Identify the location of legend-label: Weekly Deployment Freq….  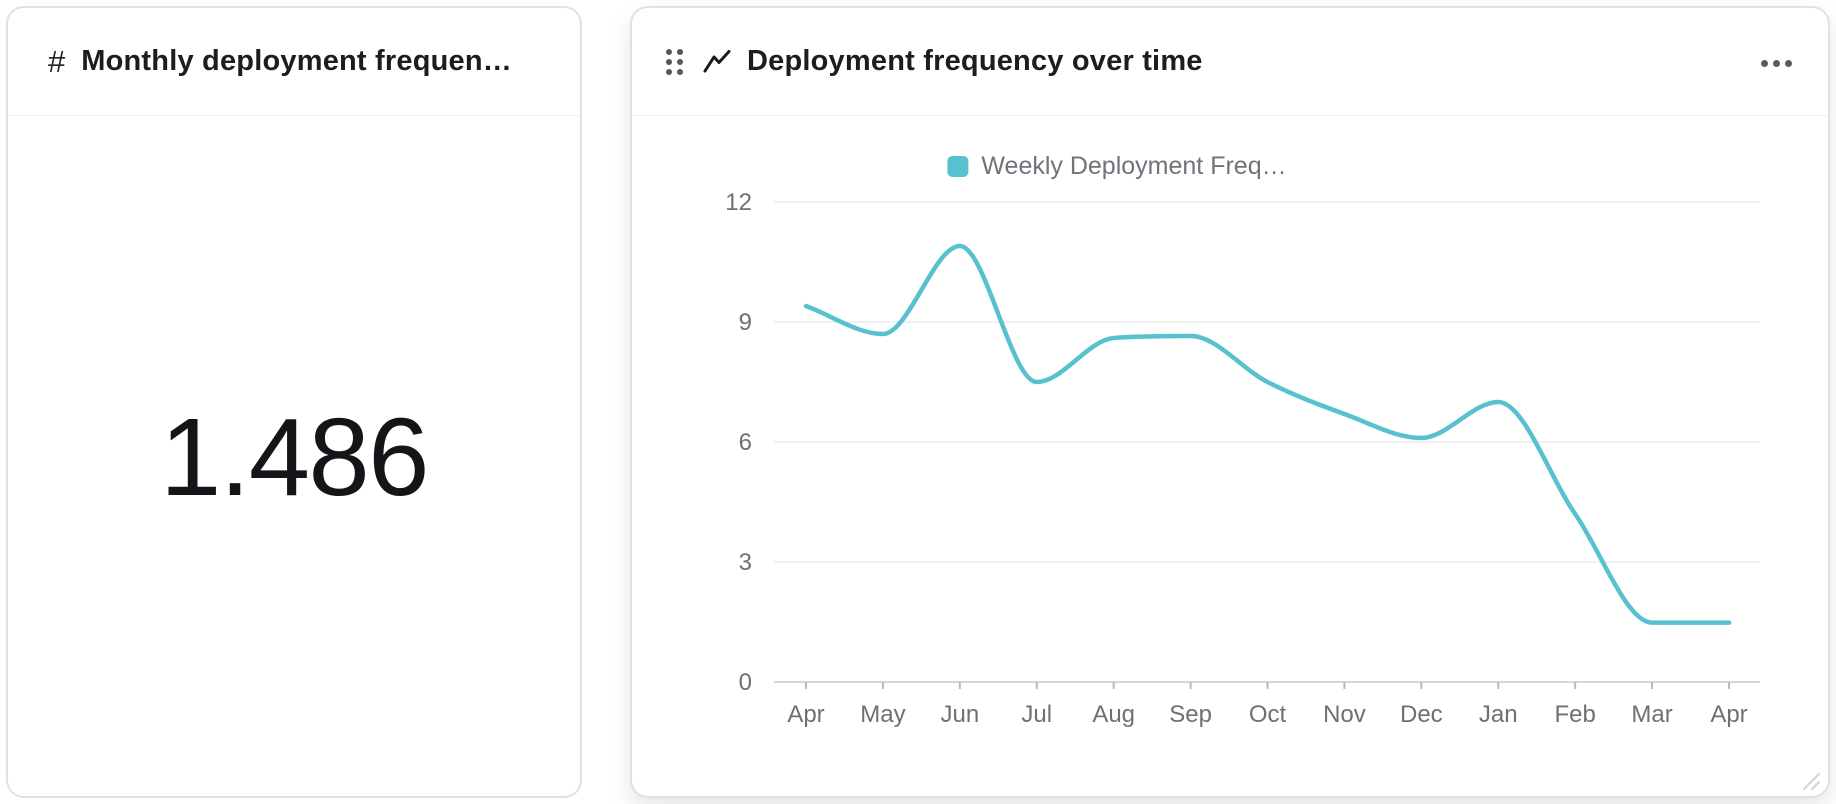
(1134, 166).